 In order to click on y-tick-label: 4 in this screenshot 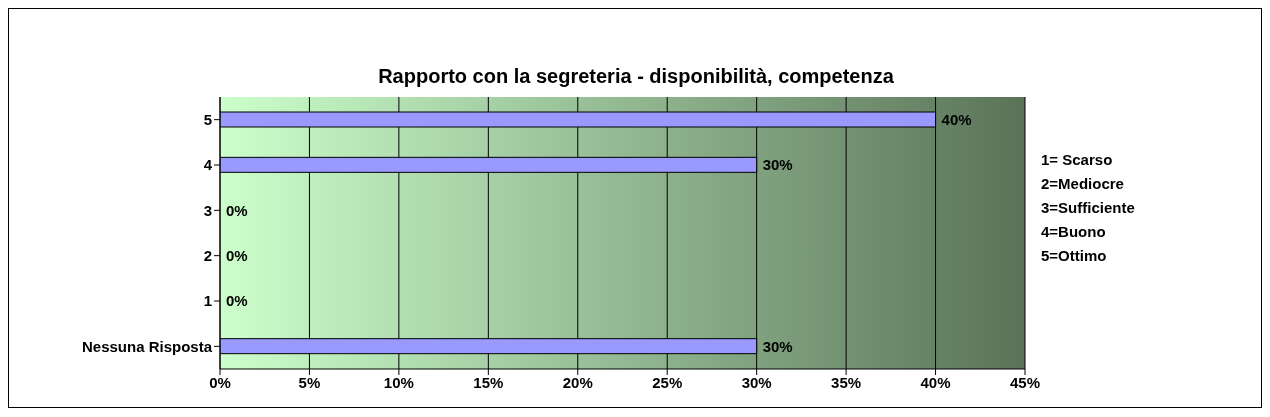, I will do `click(208, 165)`.